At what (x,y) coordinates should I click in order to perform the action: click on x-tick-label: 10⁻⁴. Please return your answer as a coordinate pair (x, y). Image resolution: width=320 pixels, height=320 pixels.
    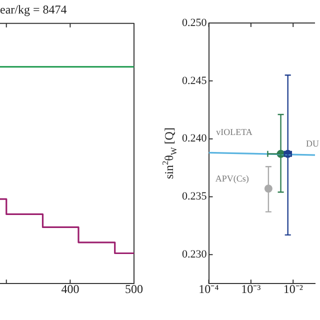
    Looking at the image, I should click on (208, 289).